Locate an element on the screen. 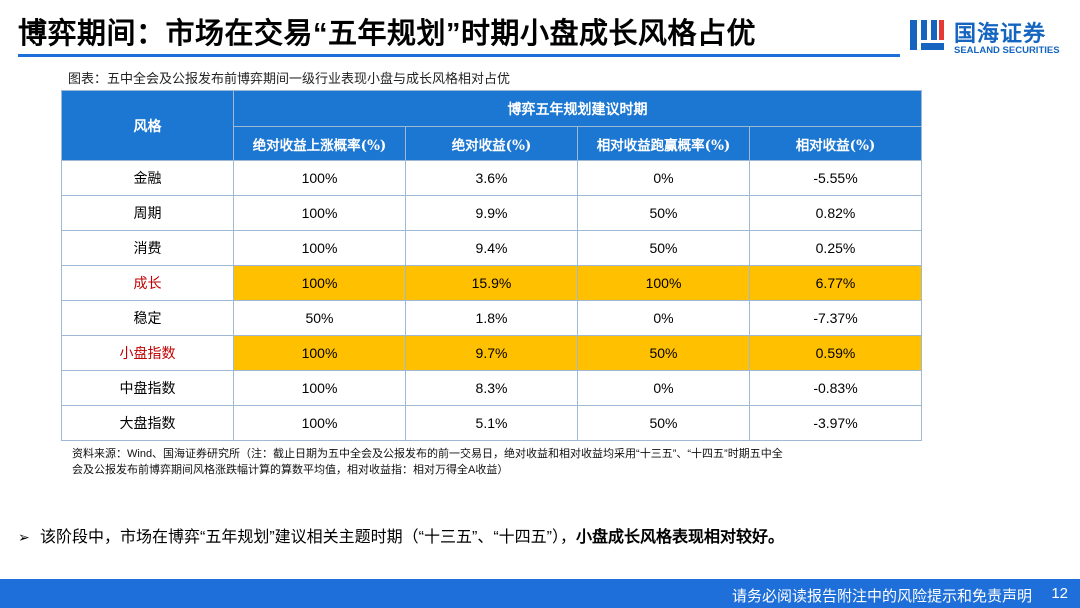 The width and height of the screenshot is (1080, 608). table-caption: 图表：五中全会及公报发布前博弈期间一级行业表现小盘与成长风格相对占优 is located at coordinates (289, 78).